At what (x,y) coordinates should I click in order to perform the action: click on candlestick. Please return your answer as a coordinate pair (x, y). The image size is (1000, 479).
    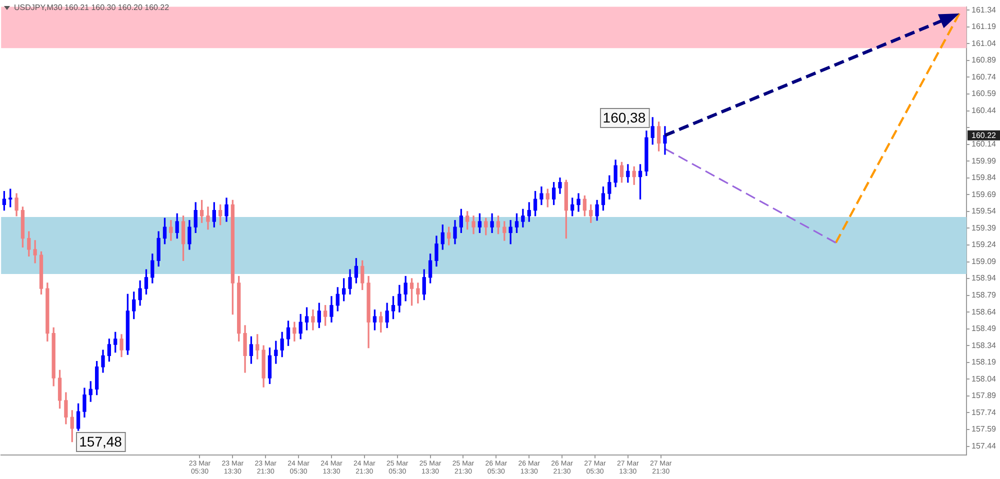
    Looking at the image, I should click on (510, 232).